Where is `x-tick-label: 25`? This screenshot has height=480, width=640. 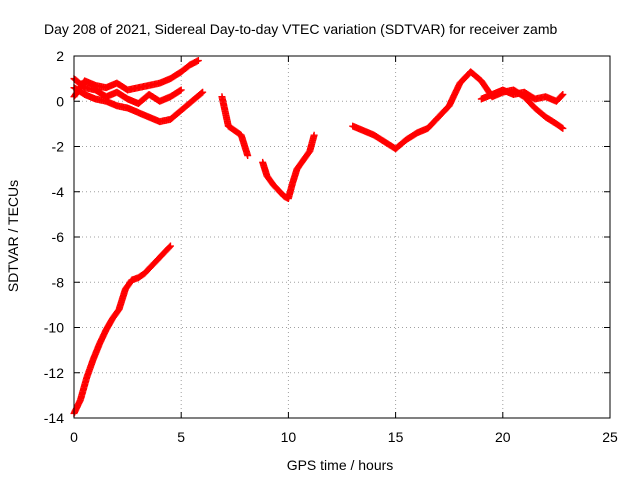 x-tick-label: 25 is located at coordinates (610, 437).